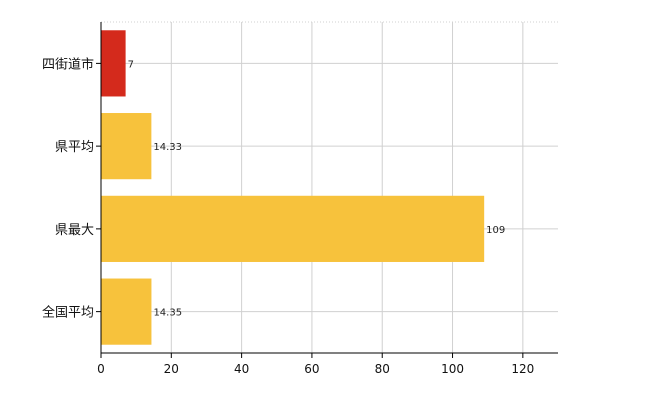  What do you see at coordinates (171, 369) in the screenshot?
I see `x-tick-label: 20` at bounding box center [171, 369].